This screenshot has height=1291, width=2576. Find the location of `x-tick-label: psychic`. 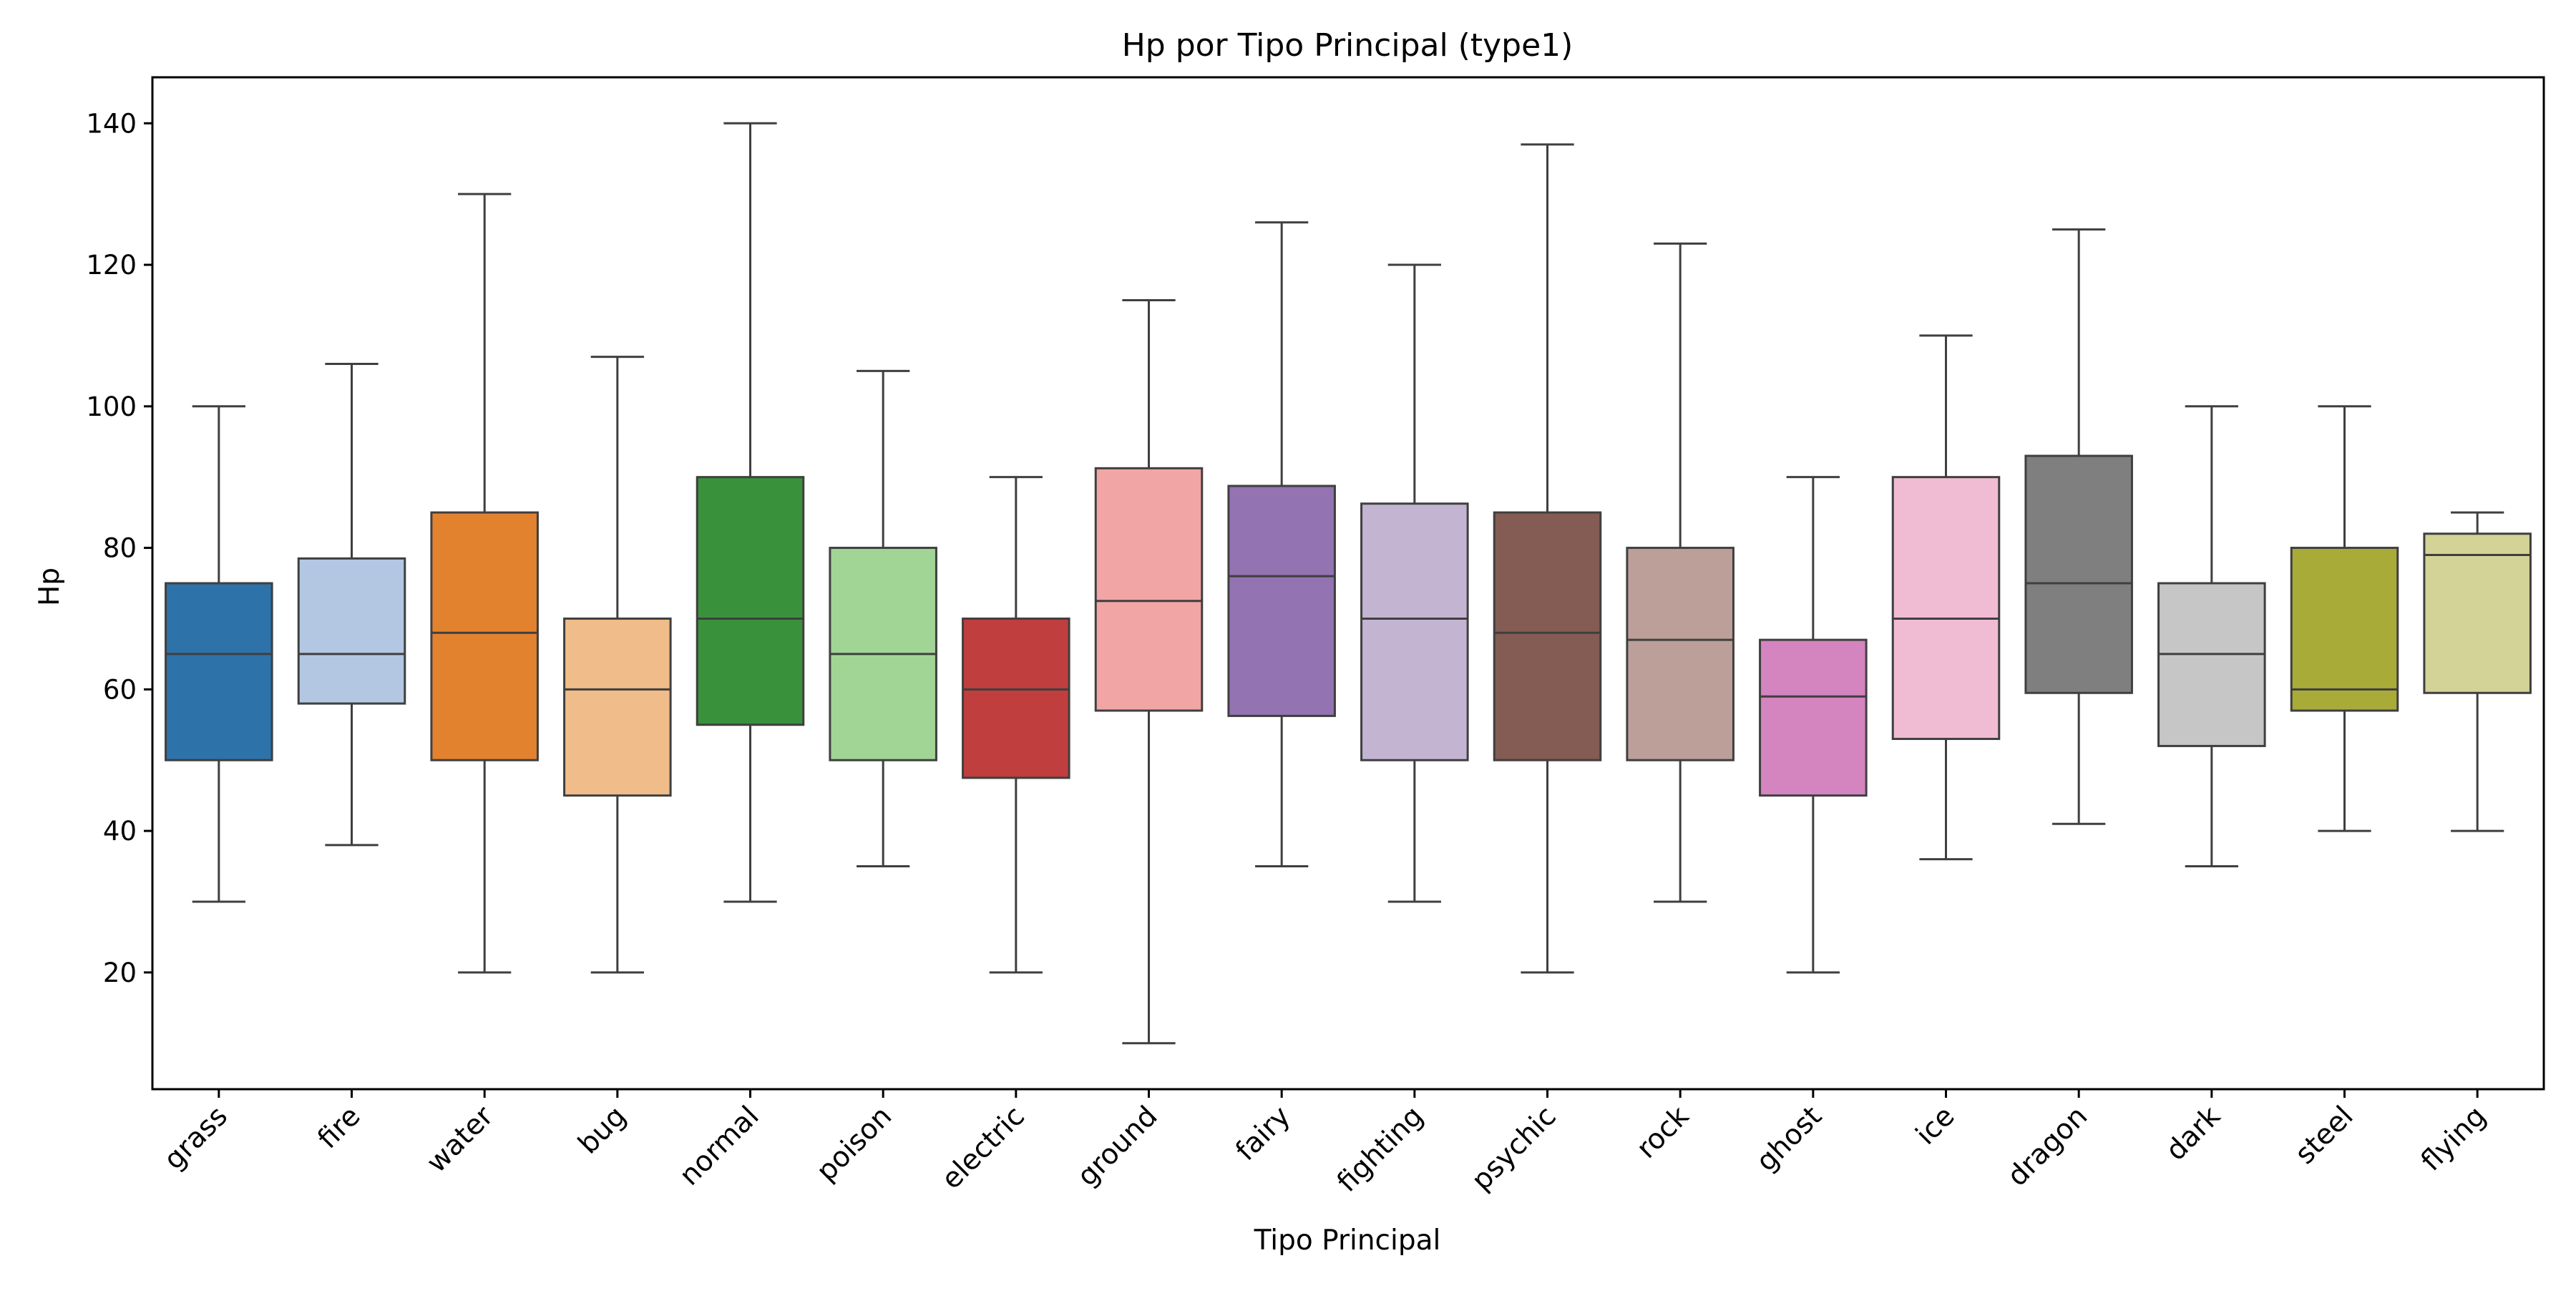

x-tick-label: psychic is located at coordinates (1513, 1148).